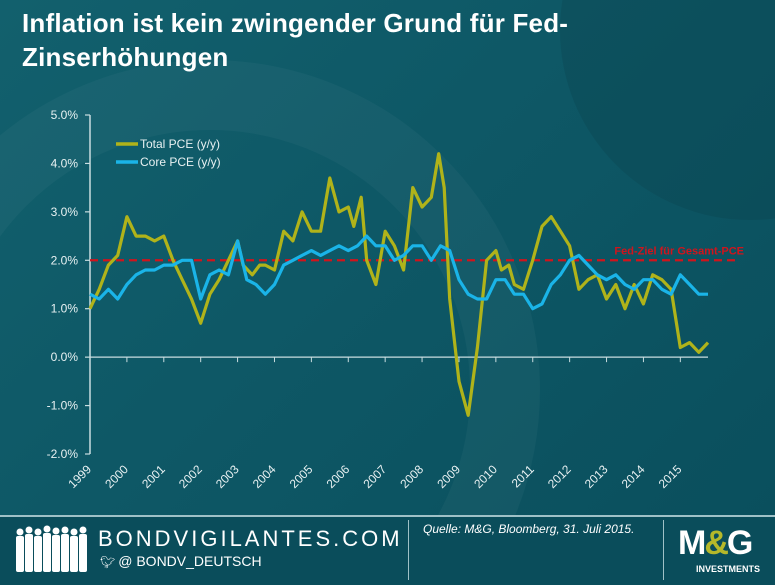 The width and height of the screenshot is (775, 585). I want to click on footer, so click(387, 550).